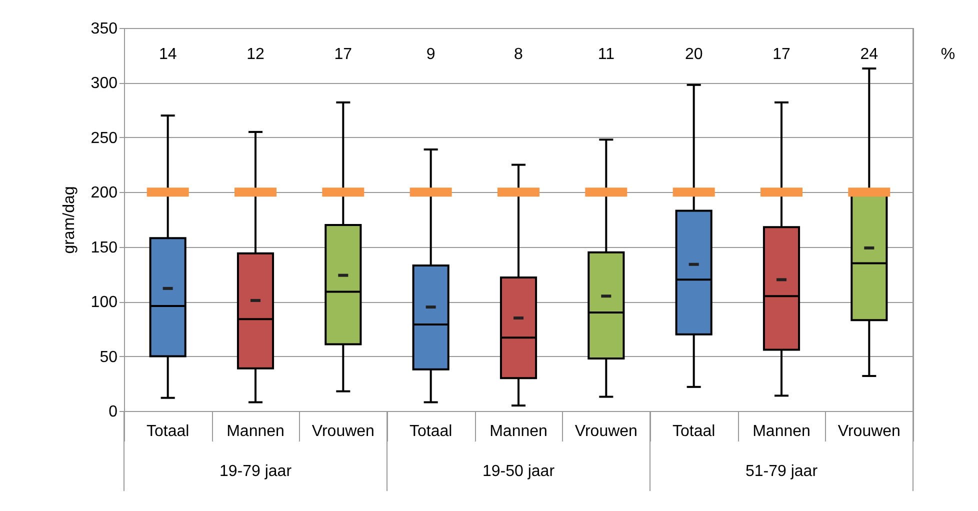 Image resolution: width=978 pixels, height=511 pixels. I want to click on annotation: 24, so click(869, 54).